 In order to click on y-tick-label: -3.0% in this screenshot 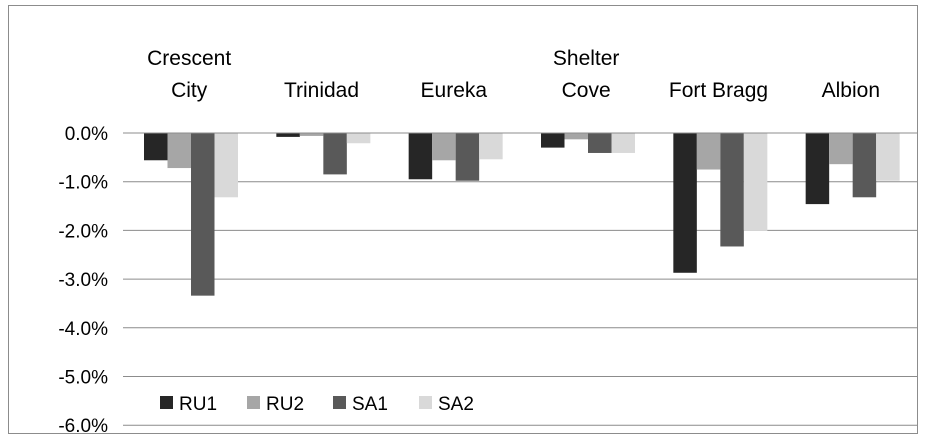, I will do `click(83, 280)`.